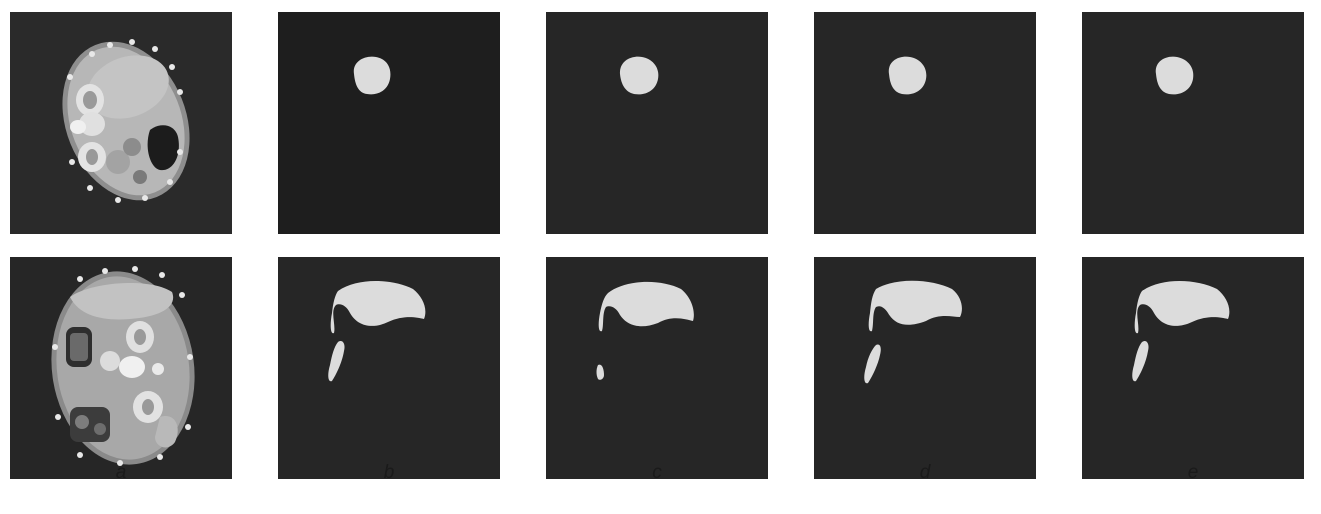 This screenshot has width=1321, height=514. I want to click on segmentation-mask-d-row1, so click(907, 75).